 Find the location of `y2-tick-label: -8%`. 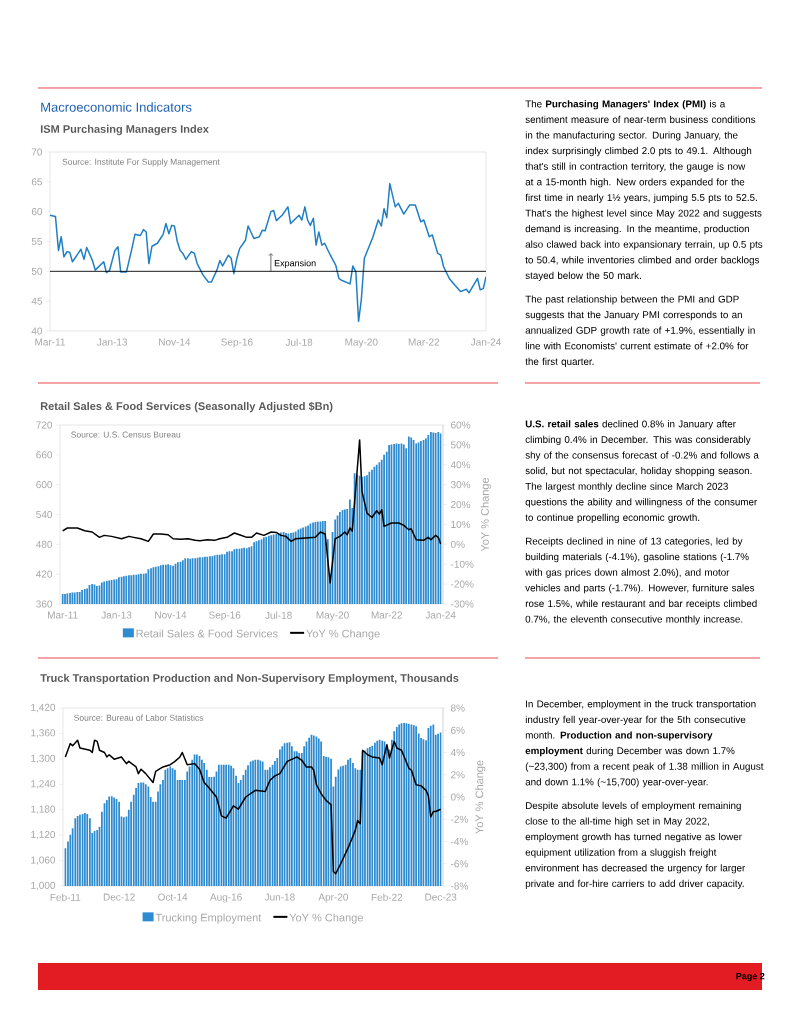

y2-tick-label: -8% is located at coordinates (459, 886).